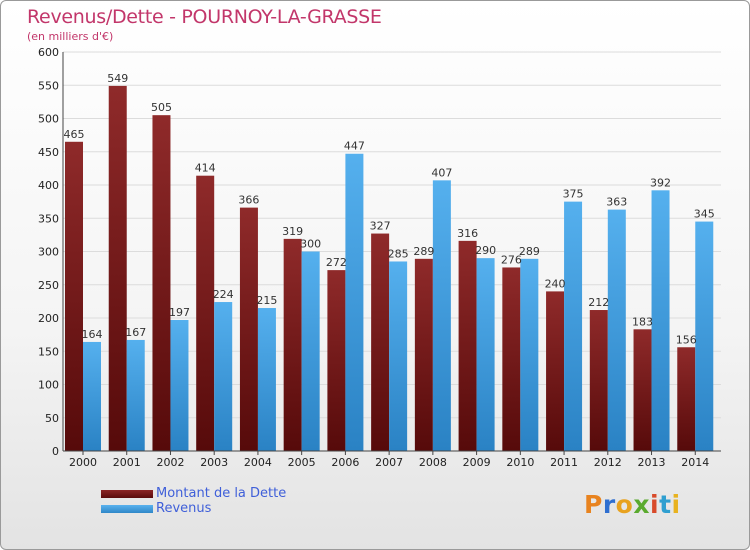 This screenshot has width=750, height=550. Describe the element at coordinates (704, 214) in the screenshot. I see `data-label-revenus-2014: 345` at that location.